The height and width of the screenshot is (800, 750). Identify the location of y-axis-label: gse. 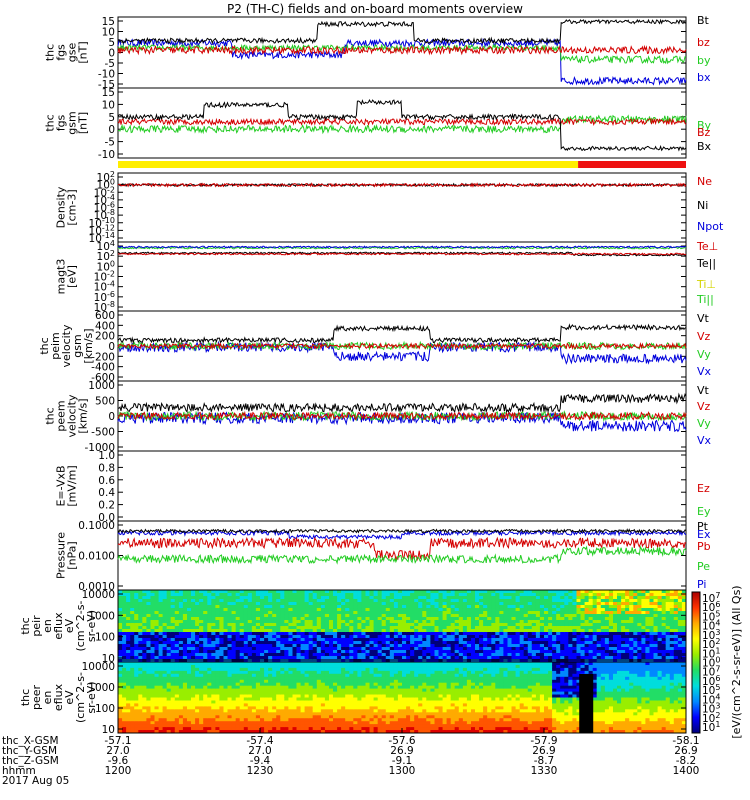
(72, 53).